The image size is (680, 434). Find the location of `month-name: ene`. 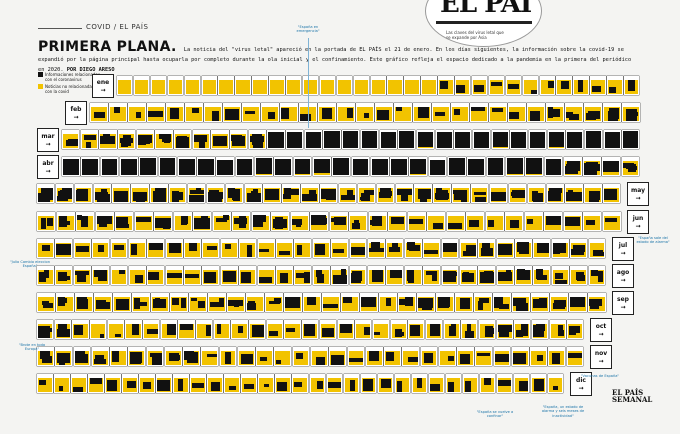

month-name: ene is located at coordinates (103, 82).